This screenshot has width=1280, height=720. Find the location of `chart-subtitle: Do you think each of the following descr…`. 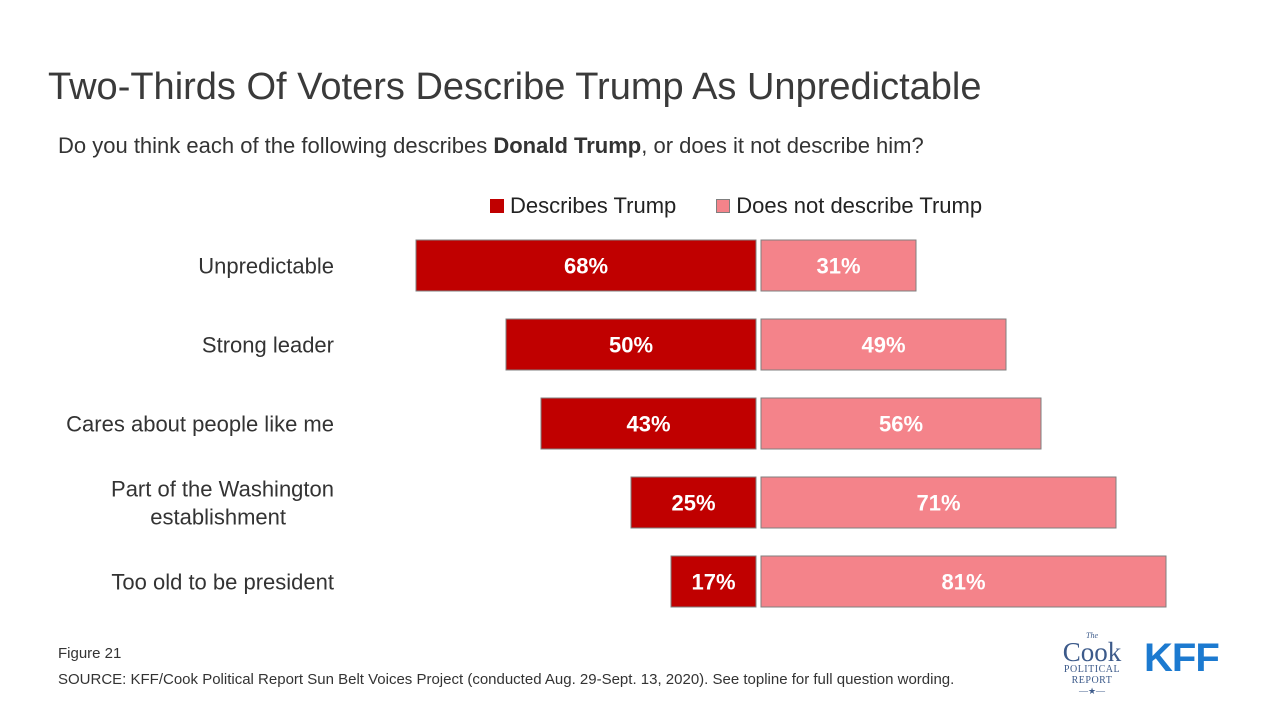

chart-subtitle: Do you think each of the following descr… is located at coordinates (491, 146).